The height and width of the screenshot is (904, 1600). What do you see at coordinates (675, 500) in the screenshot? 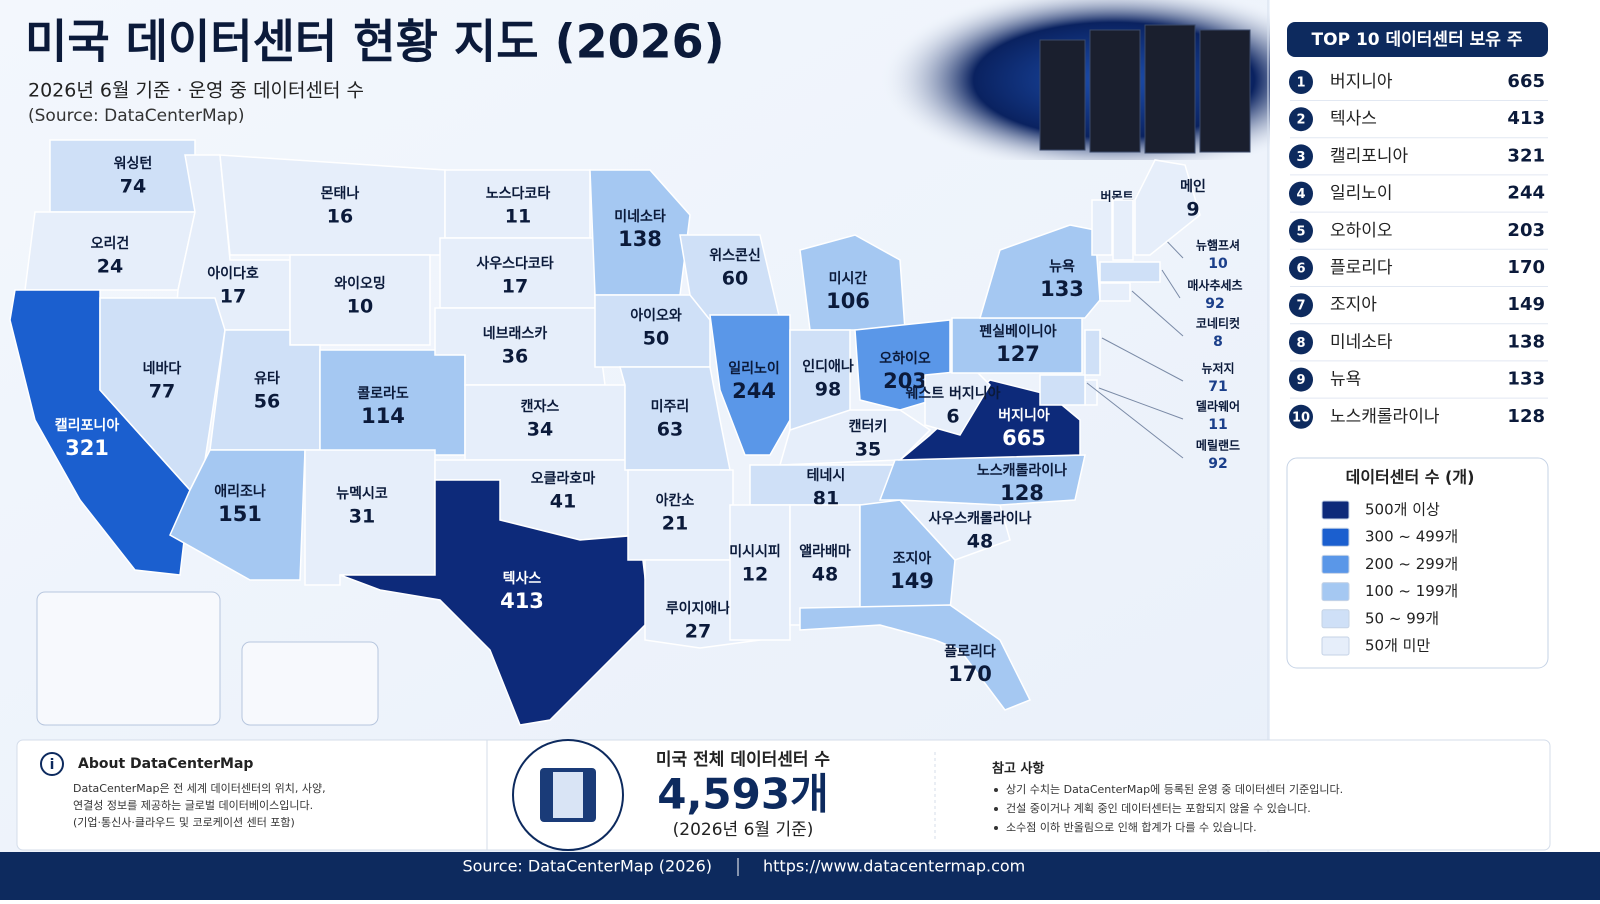
I see `state-name: 아칸소` at bounding box center [675, 500].